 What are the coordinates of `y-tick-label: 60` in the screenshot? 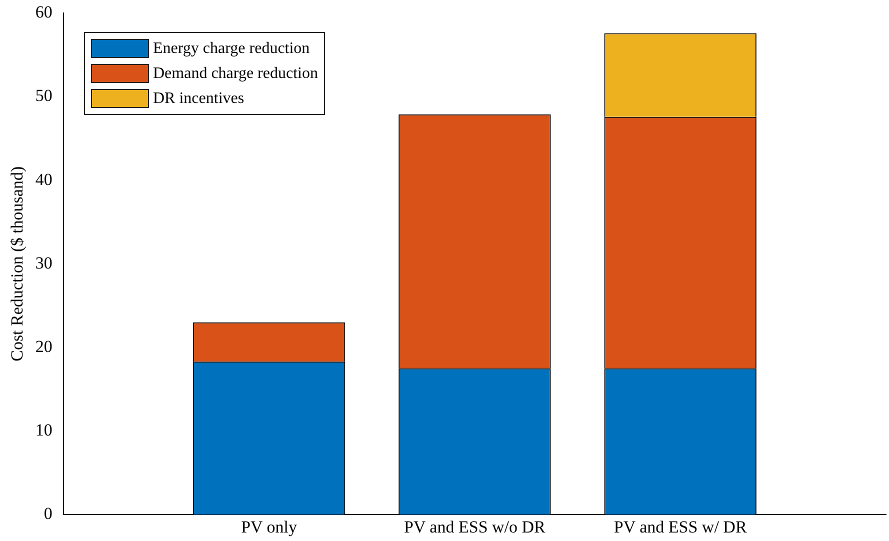 It's located at (43, 12).